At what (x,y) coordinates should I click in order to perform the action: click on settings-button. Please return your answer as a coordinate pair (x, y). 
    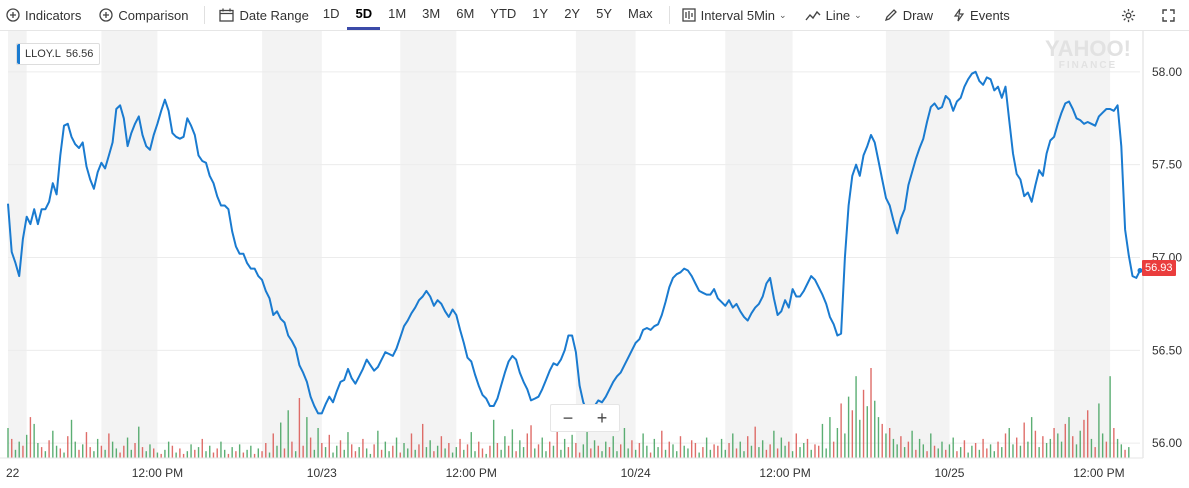
    Looking at the image, I should click on (1131, 15).